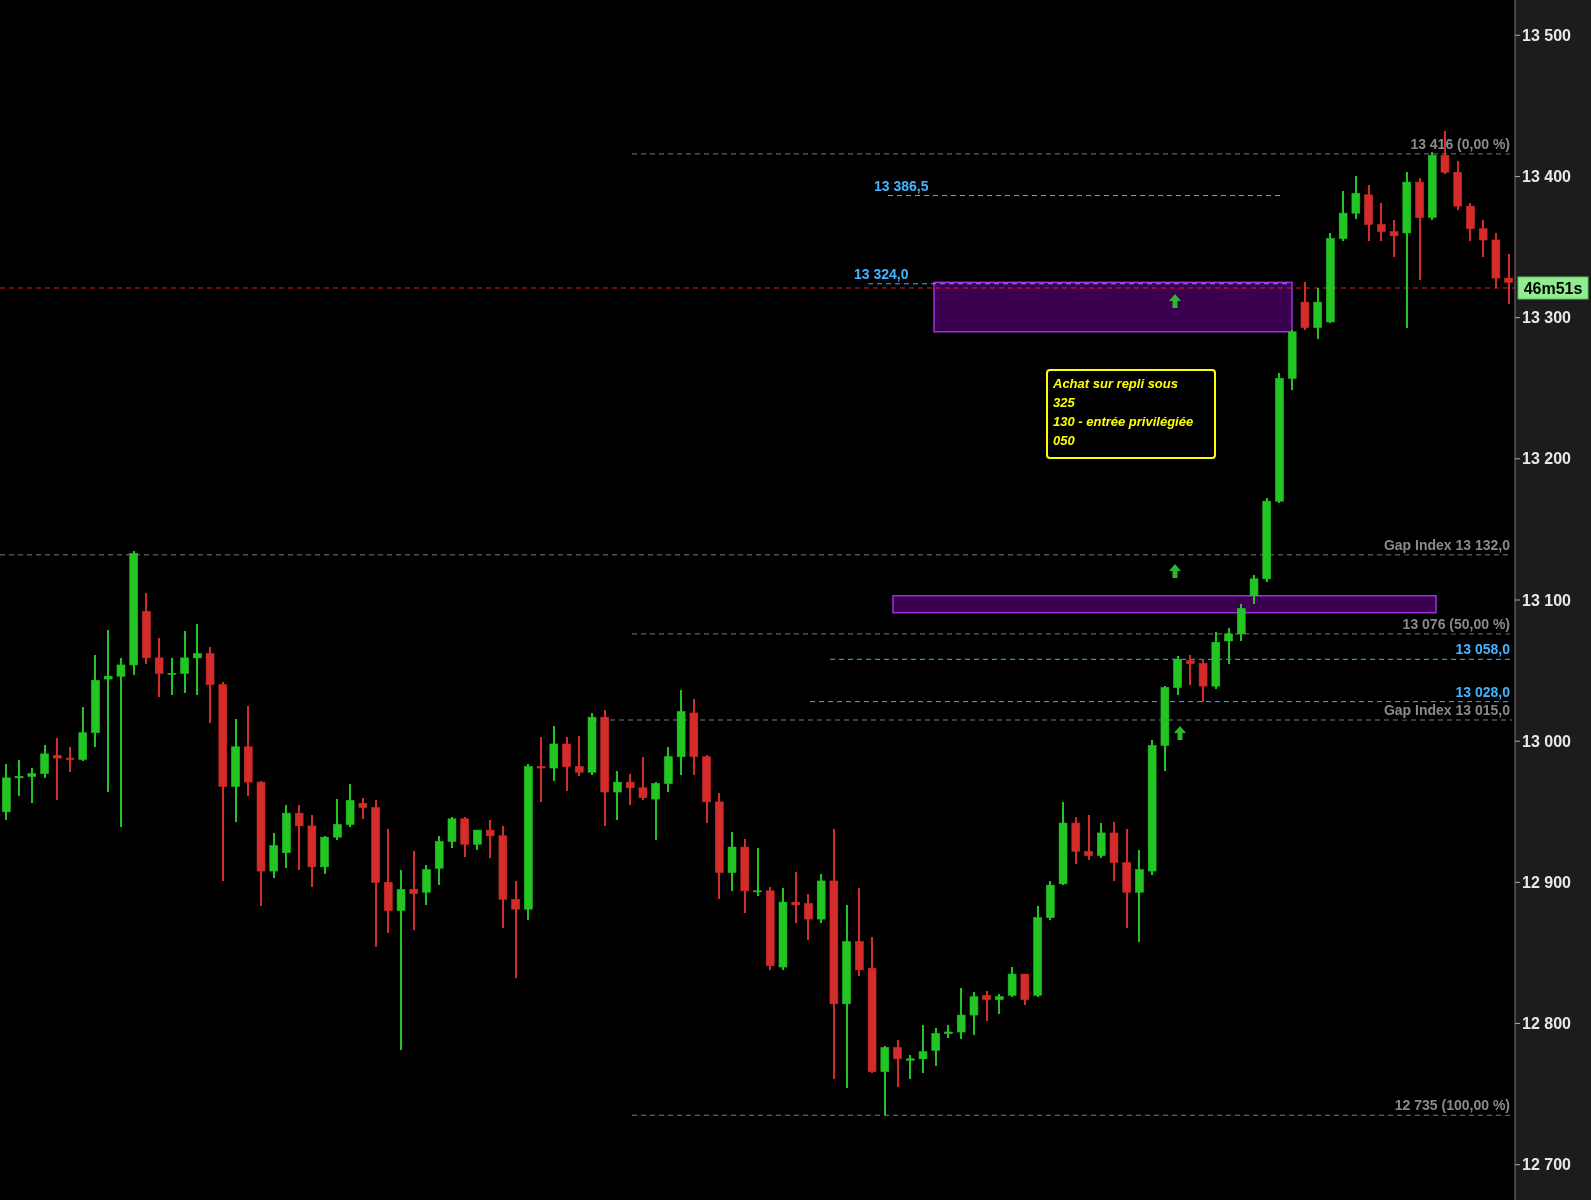 This screenshot has height=1200, width=1591. Describe the element at coordinates (1547, 741) in the screenshot. I see `y-tick-label: 13 000` at that location.